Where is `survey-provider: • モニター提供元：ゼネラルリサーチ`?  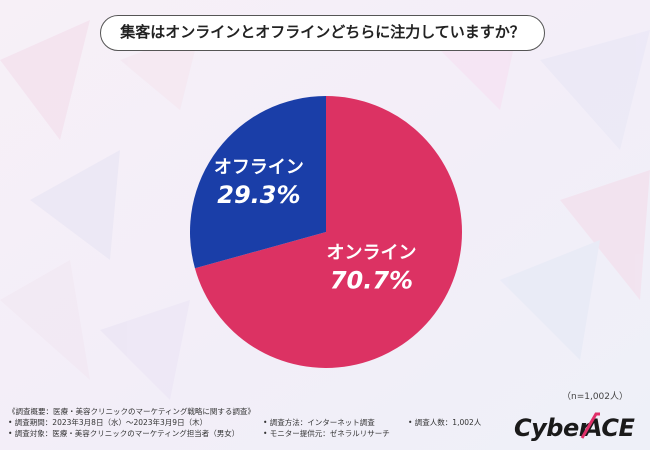
survey-provider: • モニター提供元：ゼネラルリサーチ is located at coordinates (326, 433).